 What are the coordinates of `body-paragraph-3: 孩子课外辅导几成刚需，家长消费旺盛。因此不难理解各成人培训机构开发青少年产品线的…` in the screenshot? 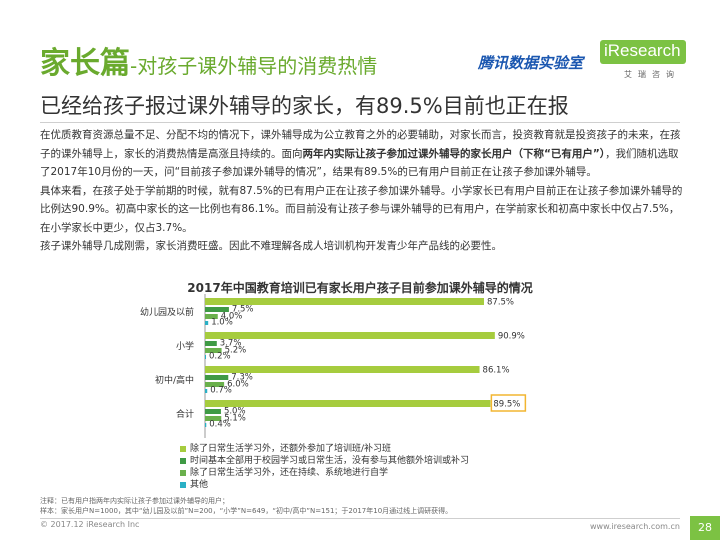 It's located at (271, 246).